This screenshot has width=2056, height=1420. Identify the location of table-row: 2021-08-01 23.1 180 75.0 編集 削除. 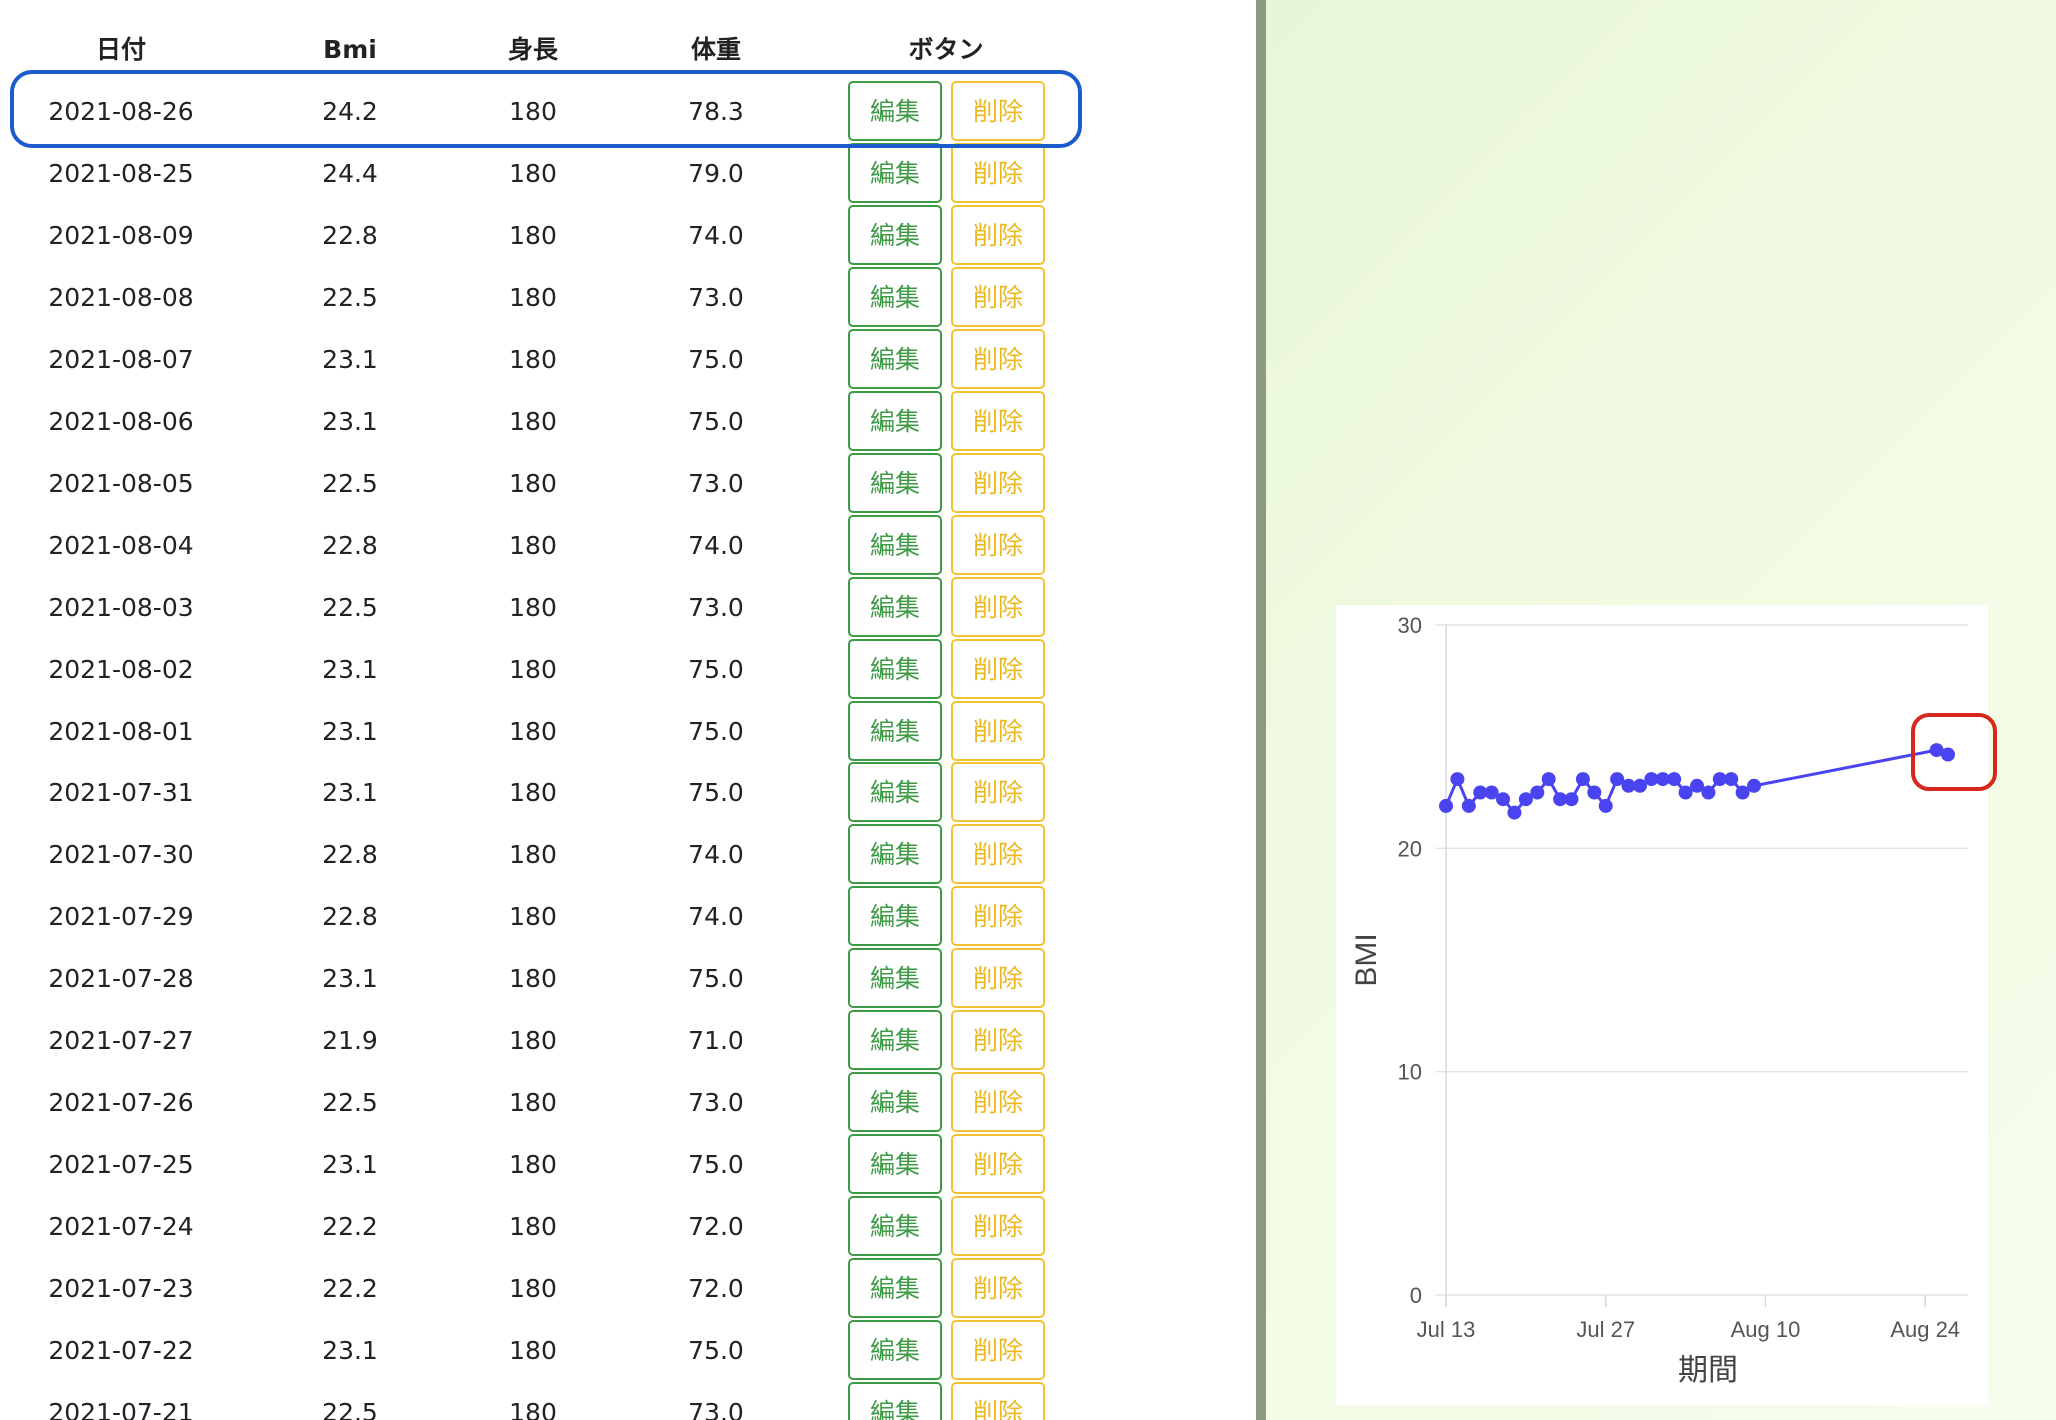
(628, 731).